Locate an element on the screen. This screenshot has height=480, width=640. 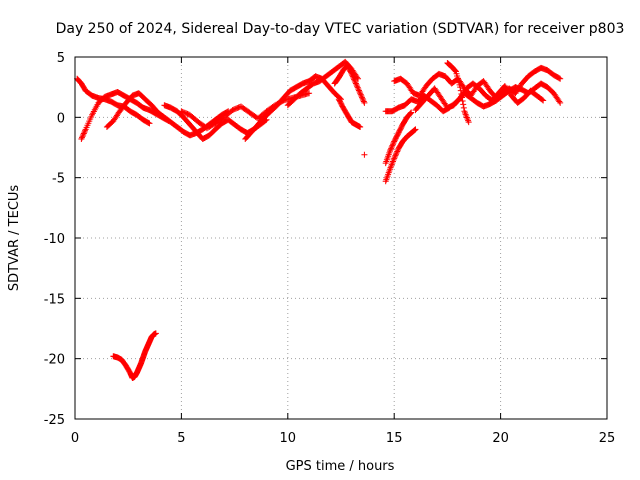
x-tick-label: 15 is located at coordinates (394, 438).